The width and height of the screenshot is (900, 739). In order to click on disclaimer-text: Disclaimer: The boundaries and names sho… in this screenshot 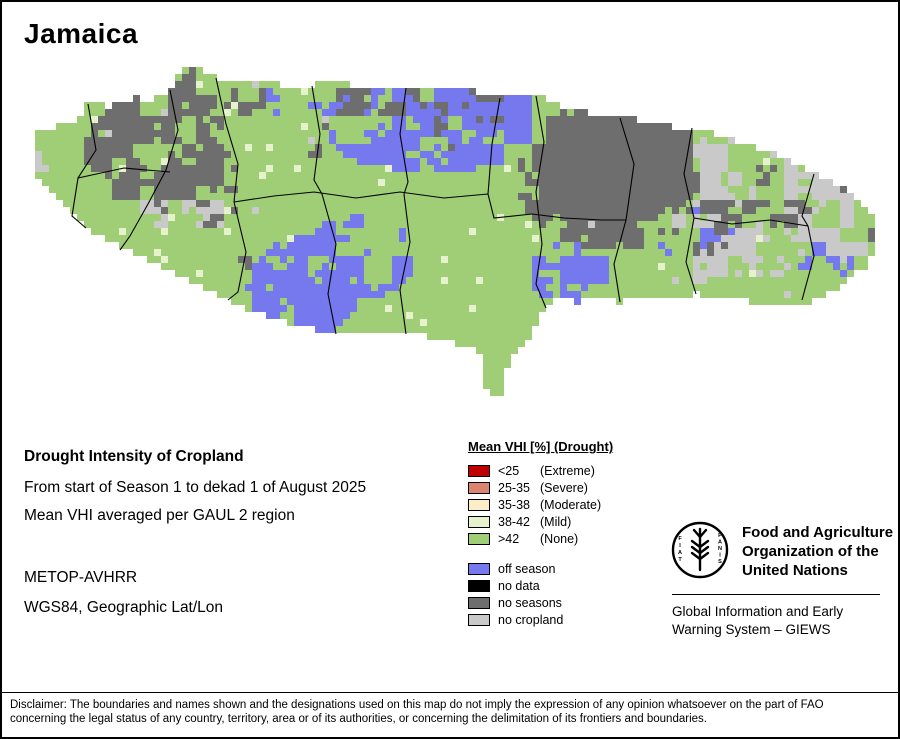, I will do `click(417, 712)`.